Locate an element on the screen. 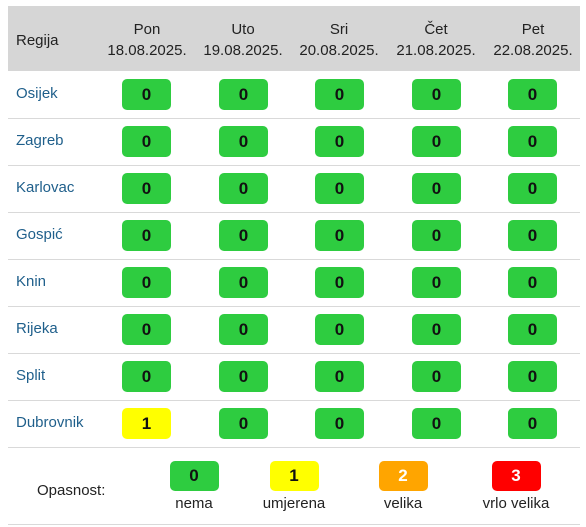 The width and height of the screenshot is (586, 527). region-column-header: Regija is located at coordinates (37, 40).